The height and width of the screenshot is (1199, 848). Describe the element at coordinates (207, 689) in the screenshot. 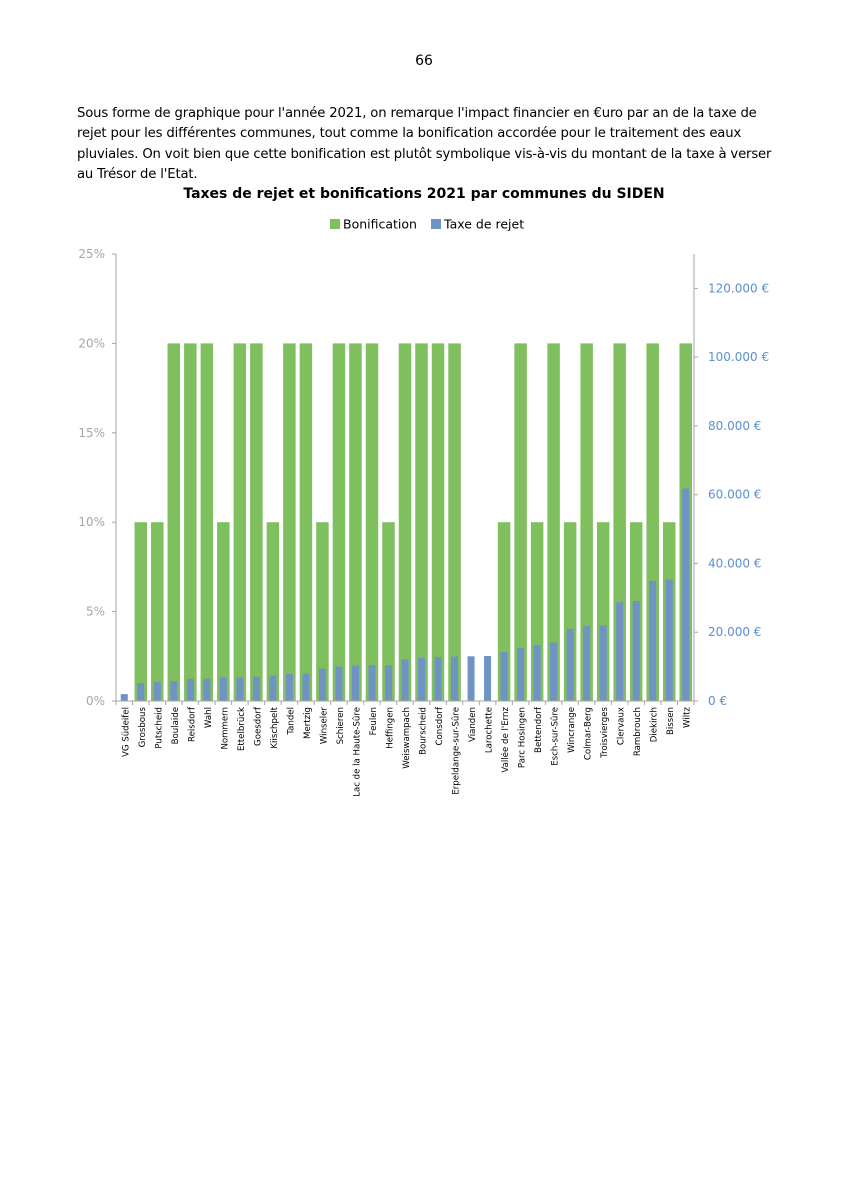

I see `taxe-bar-wahl` at that location.